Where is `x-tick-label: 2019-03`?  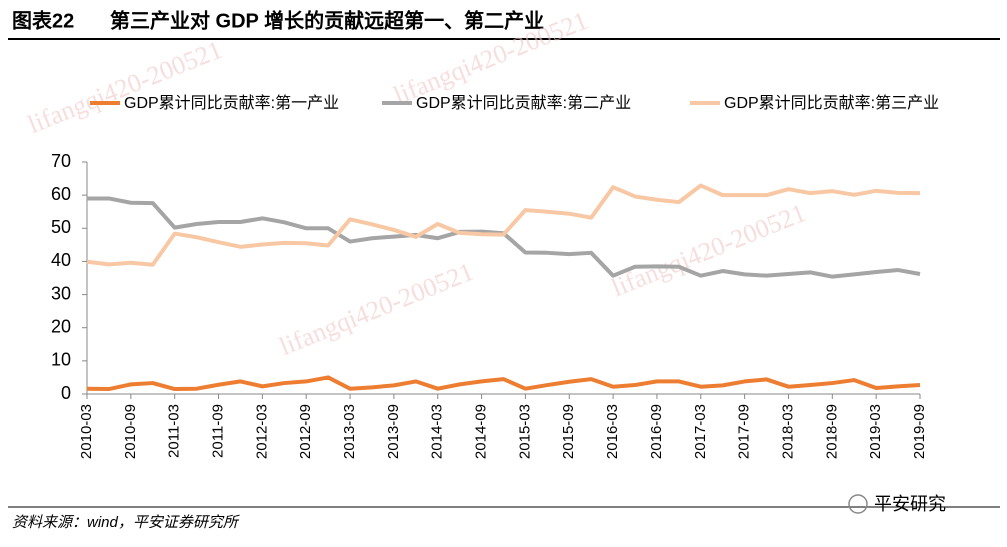
x-tick-label: 2019-03 is located at coordinates (875, 431).